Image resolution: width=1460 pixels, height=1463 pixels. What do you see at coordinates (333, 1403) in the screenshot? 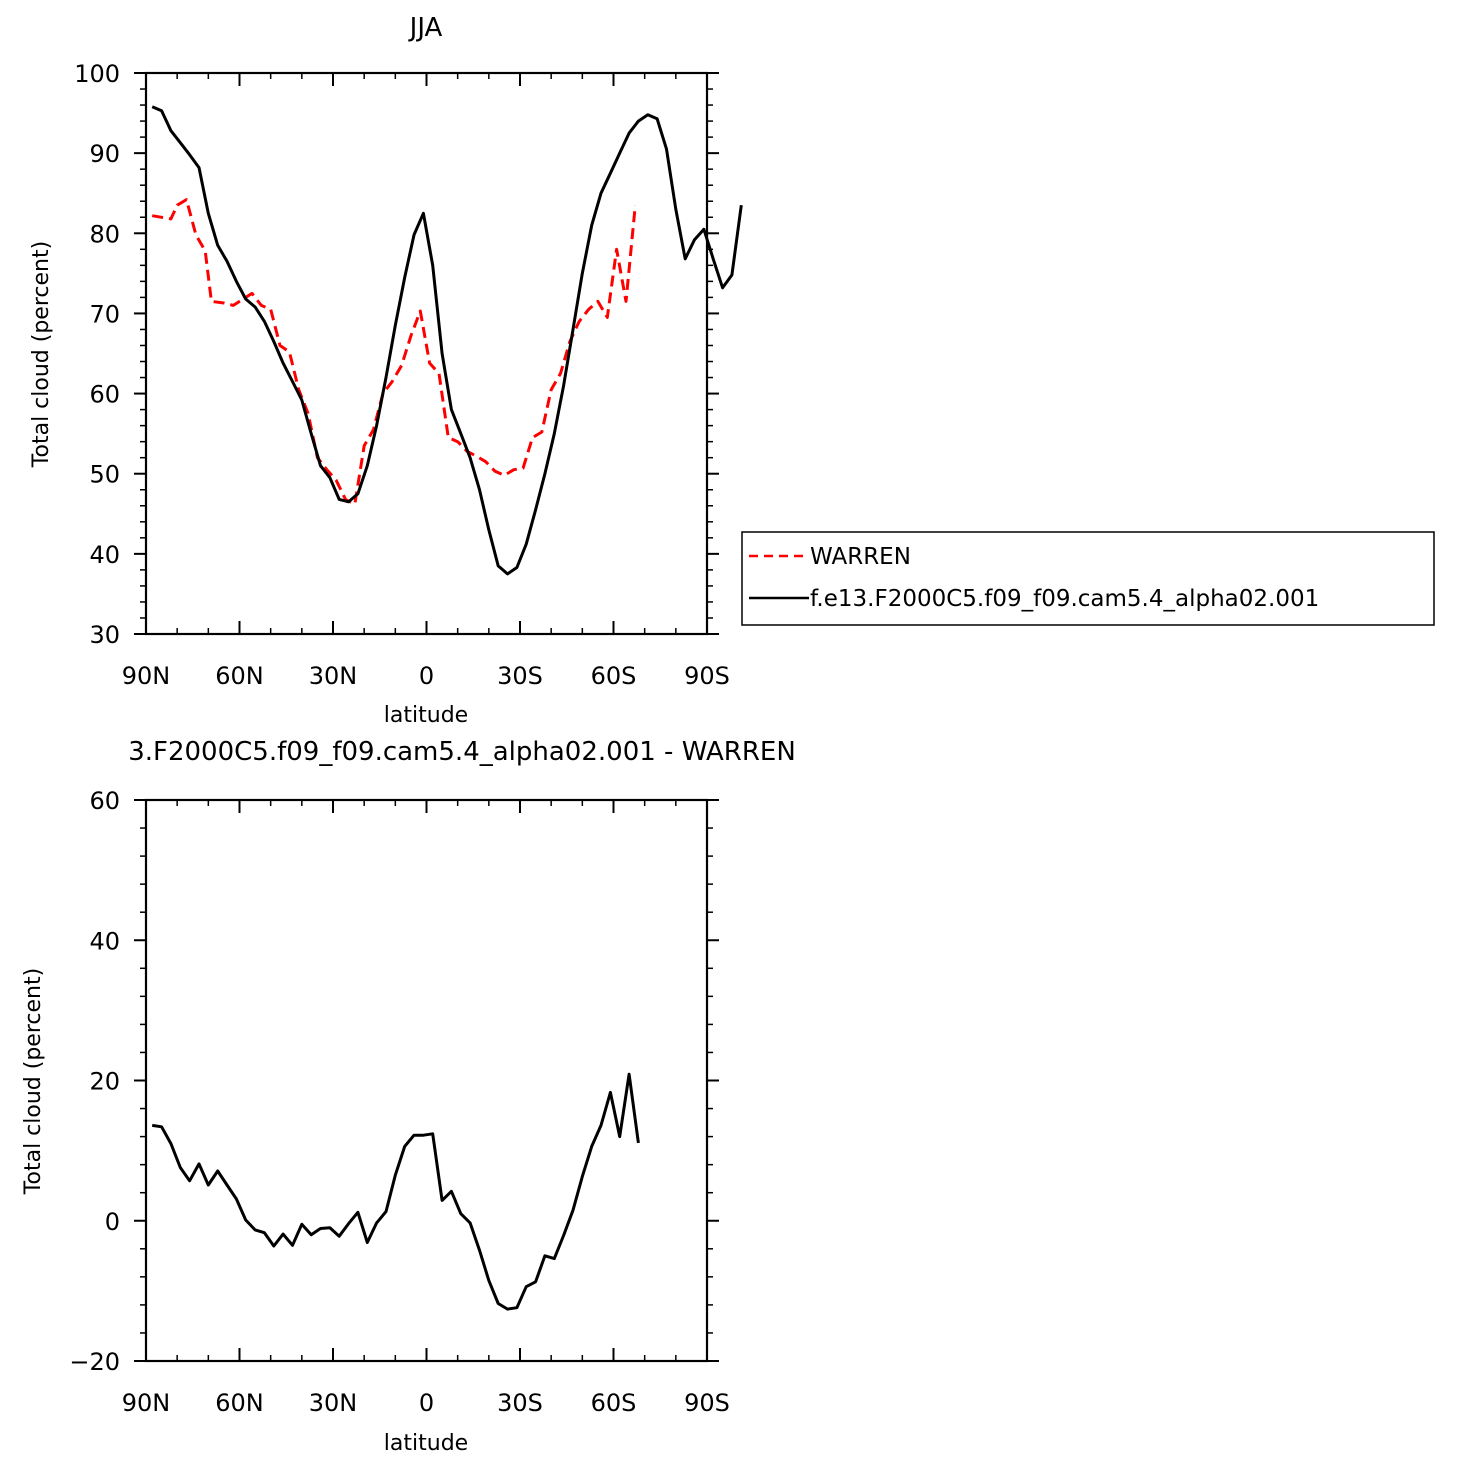
I see `bottom-x-tick-label: 30N` at bounding box center [333, 1403].